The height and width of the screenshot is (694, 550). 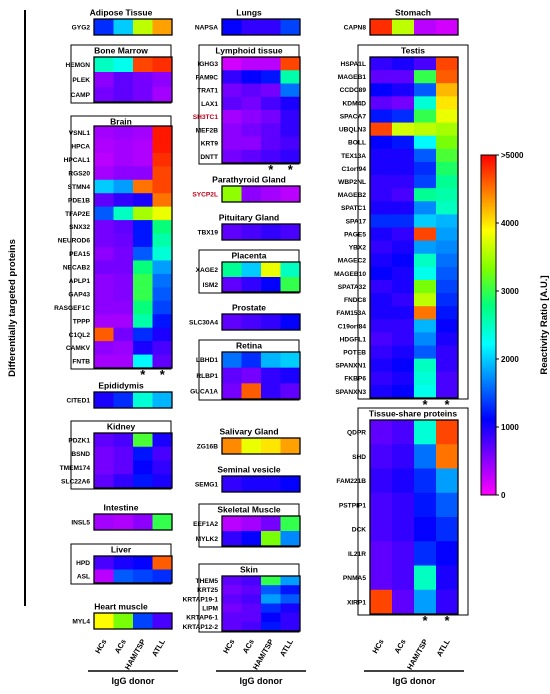 I want to click on gene-label-ism2: ISM2, so click(x=211, y=285).